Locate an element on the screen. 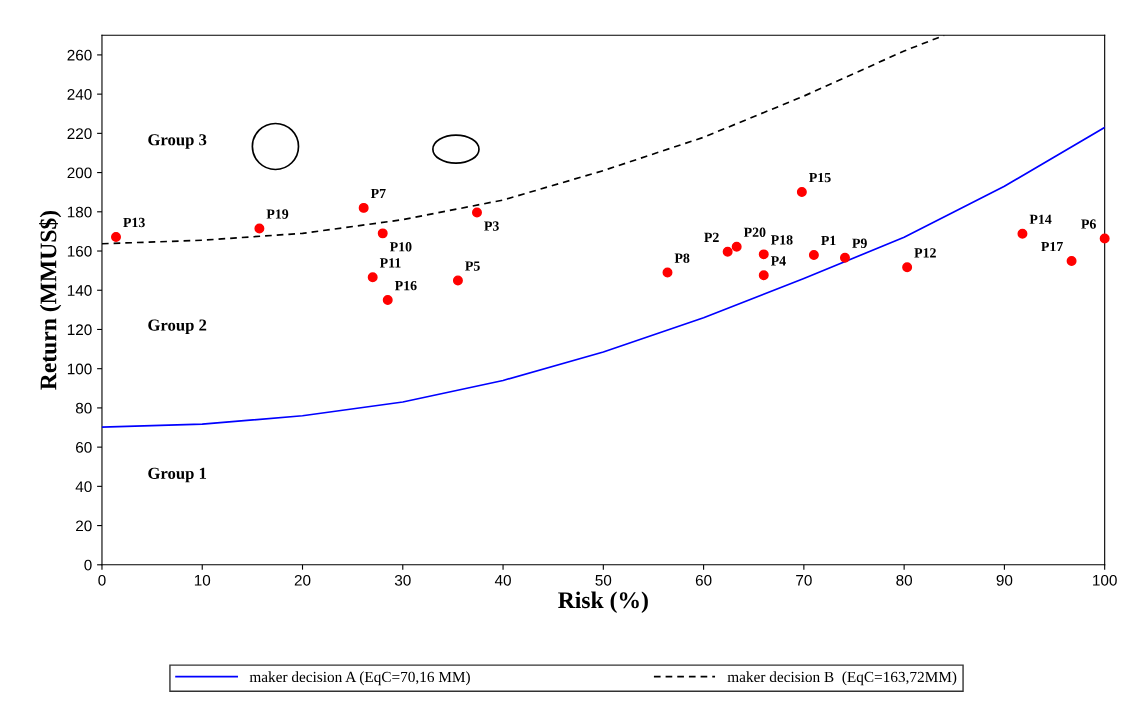 This screenshot has height=706, width=1133. annotation: P11 is located at coordinates (390, 263).